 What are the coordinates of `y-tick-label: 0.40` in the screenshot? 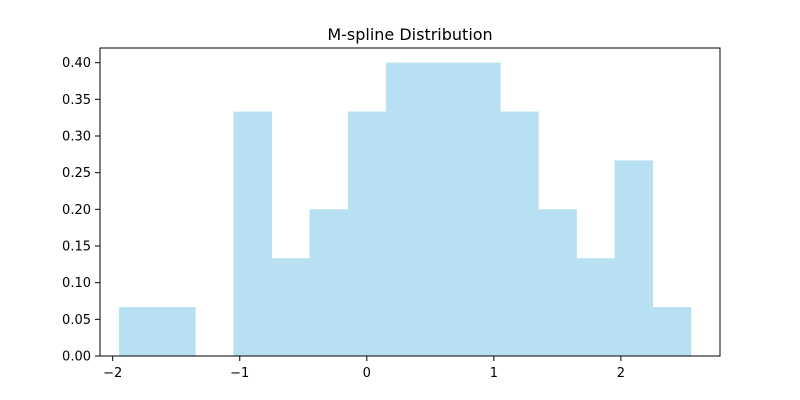 It's located at (76, 63).